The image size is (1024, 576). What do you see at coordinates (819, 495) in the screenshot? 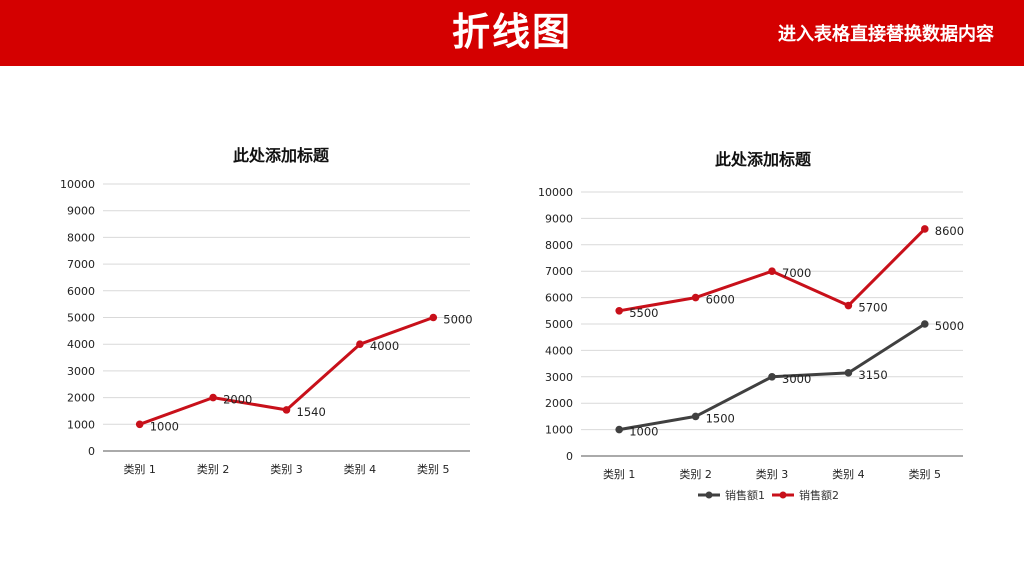
I see `legend-label: 销售额2` at bounding box center [819, 495].